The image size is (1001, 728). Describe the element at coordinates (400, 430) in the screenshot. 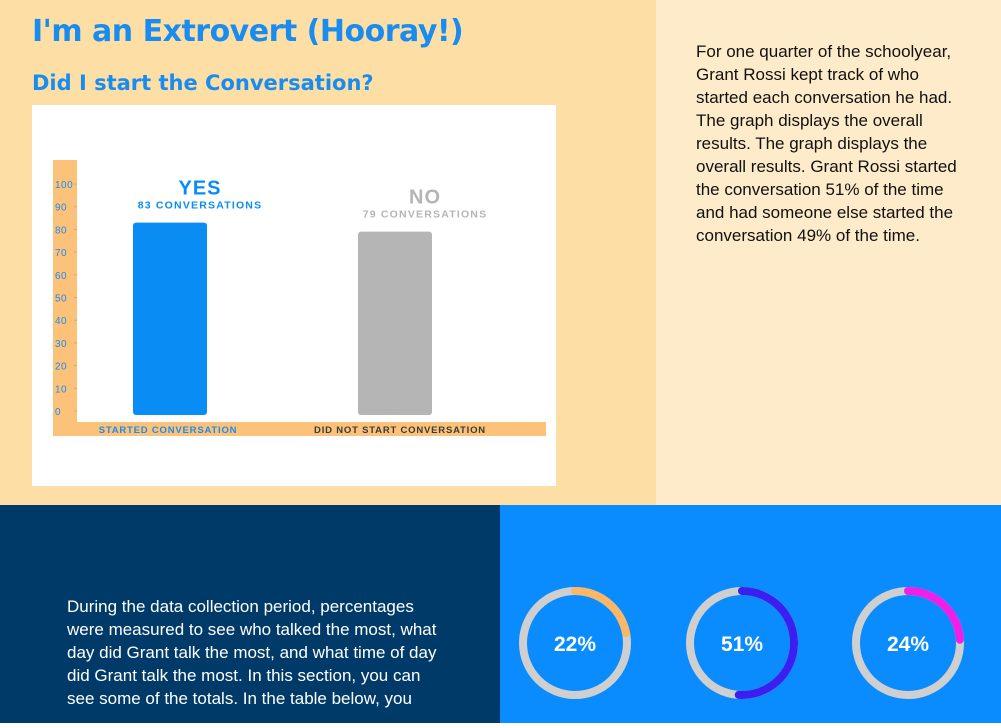

I see `x-tick-label: DID NOT START CONVERSATION` at that location.